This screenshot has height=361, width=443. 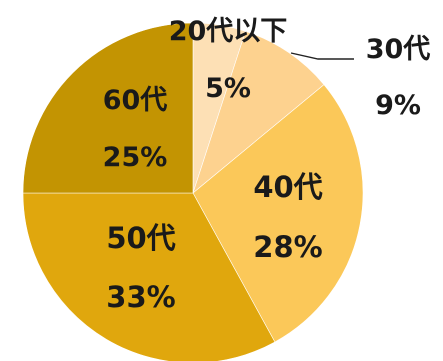 I want to click on slice-percent-30s: 9%, so click(x=398, y=105).